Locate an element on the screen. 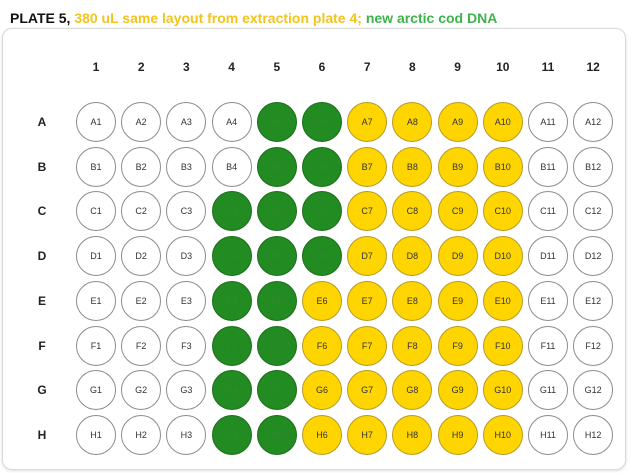  well-F7: F7 is located at coordinates (367, 345).